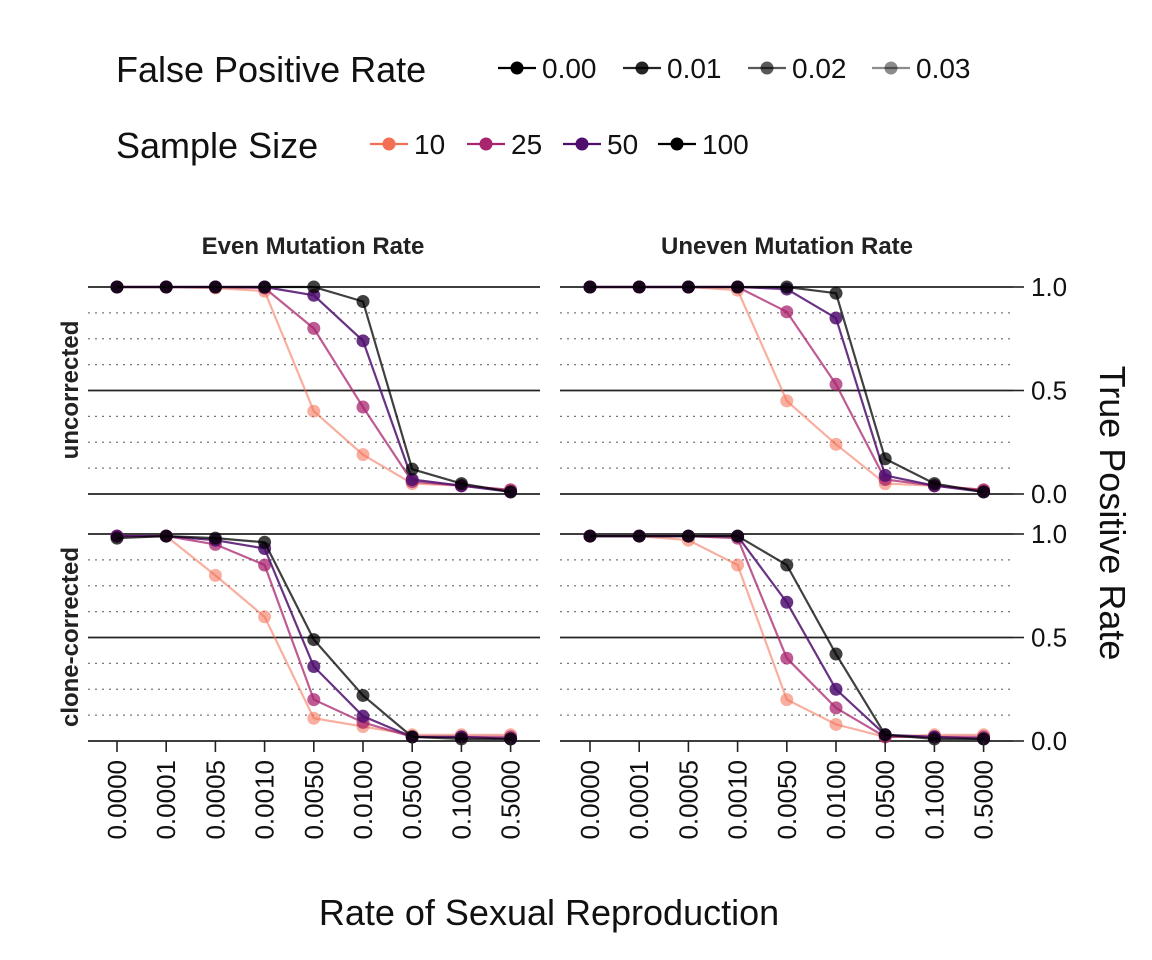 Image resolution: width=1152 pixels, height=960 pixels. Describe the element at coordinates (622, 144) in the screenshot. I see `legend-sample-size-label: 50` at that location.